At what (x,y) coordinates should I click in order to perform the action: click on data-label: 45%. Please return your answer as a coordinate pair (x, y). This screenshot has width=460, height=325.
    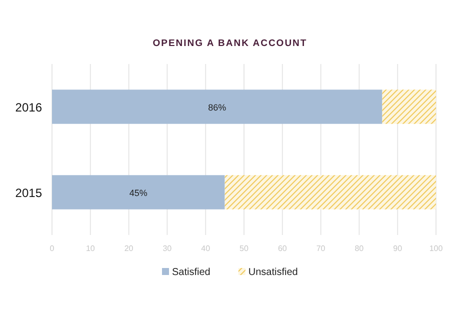
    Looking at the image, I should click on (138, 193).